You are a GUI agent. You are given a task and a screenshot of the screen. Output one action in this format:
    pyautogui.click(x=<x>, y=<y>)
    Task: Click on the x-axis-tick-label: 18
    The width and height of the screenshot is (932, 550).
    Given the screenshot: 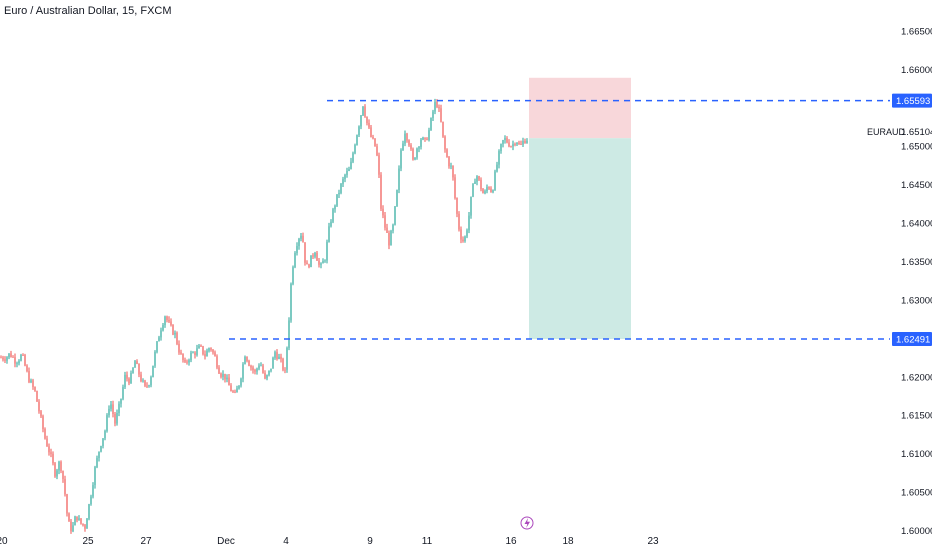 What is the action you would take?
    pyautogui.click(x=568, y=541)
    